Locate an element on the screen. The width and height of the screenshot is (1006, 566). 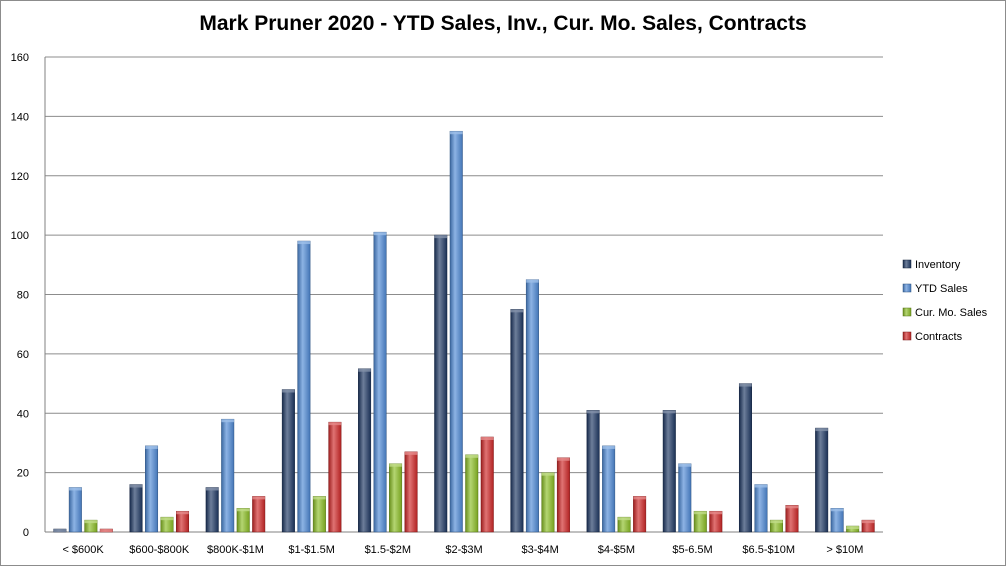
y-axis: 0 20 40 60 80 100 120 140 160 is located at coordinates (28, 295).